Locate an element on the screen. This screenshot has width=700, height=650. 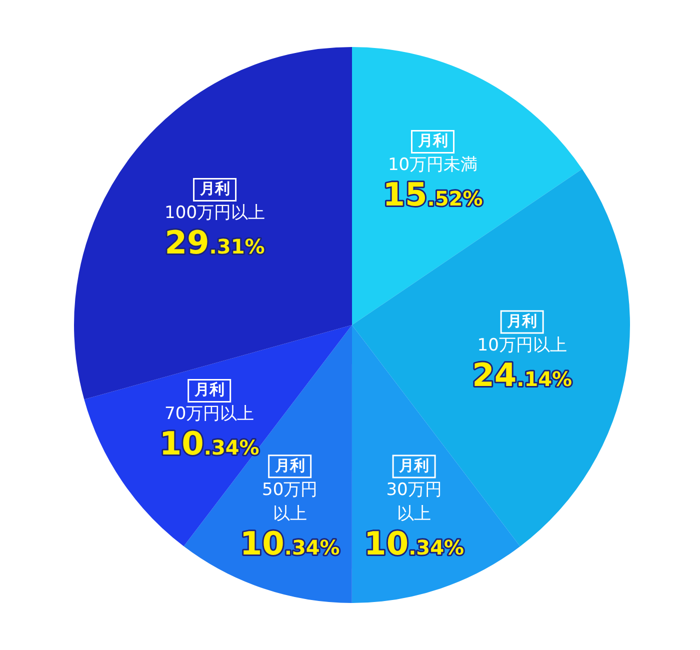
slice-label: 月利 10万円未満 is located at coordinates (433, 154).